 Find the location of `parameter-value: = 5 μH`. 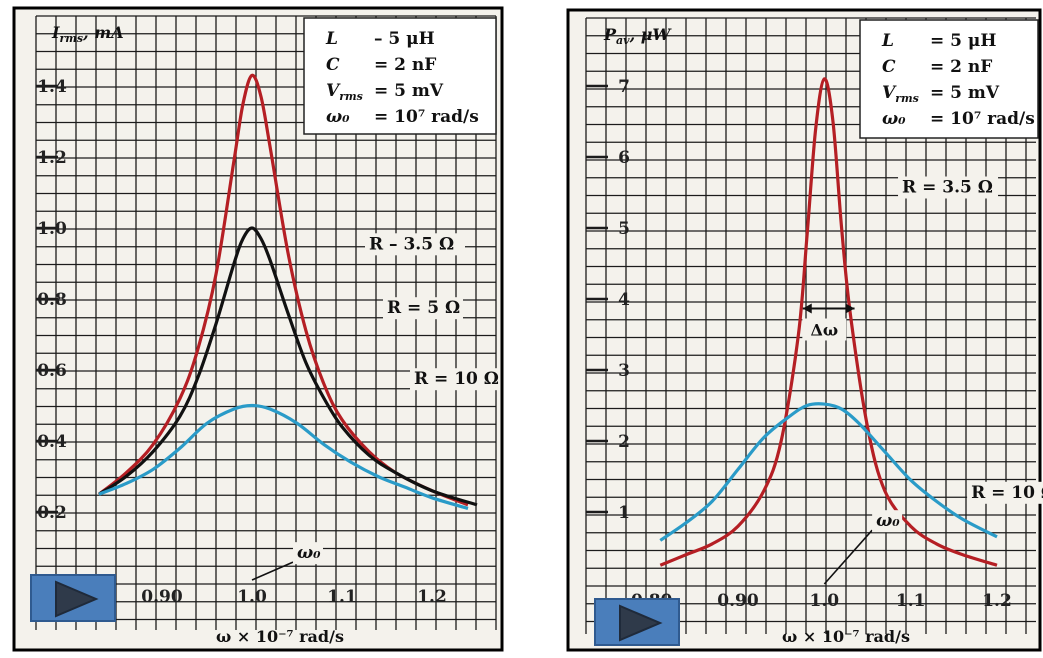

parameter-value: = 5 μH is located at coordinates (963, 41).